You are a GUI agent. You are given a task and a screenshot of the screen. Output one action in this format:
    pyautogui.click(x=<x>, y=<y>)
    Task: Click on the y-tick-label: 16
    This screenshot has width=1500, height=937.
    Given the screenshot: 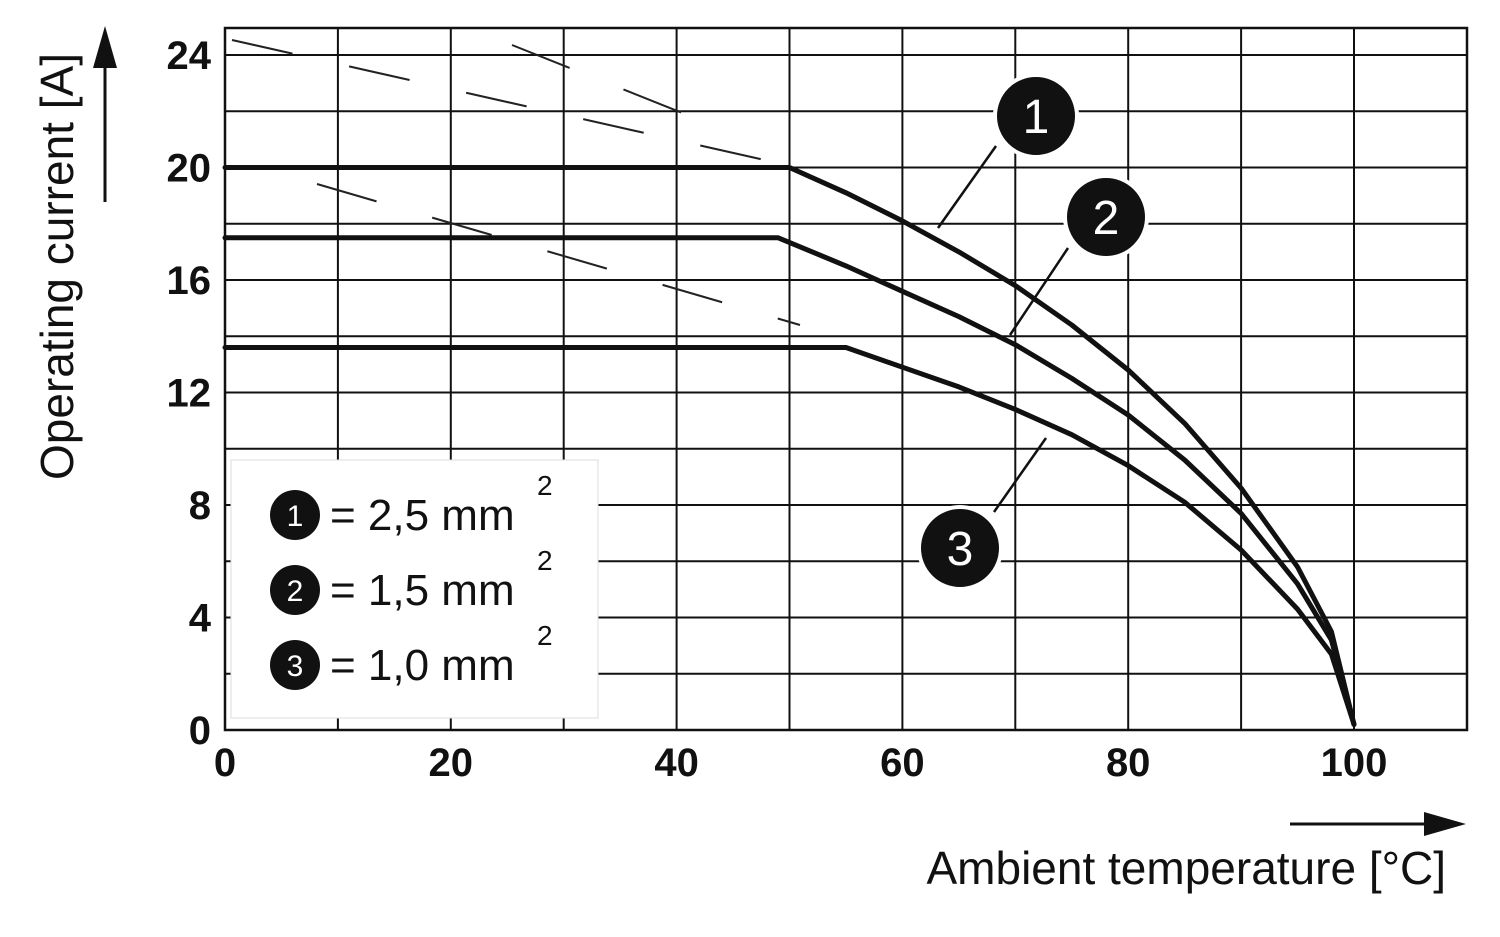 What is the action you would take?
    pyautogui.click(x=189, y=281)
    